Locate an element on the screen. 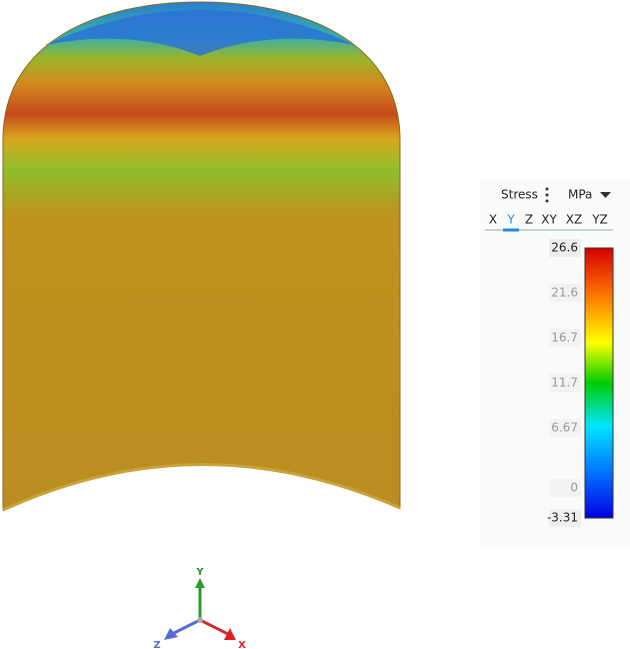 This screenshot has width=630, height=649. legend-label: 11.7 is located at coordinates (564, 383).